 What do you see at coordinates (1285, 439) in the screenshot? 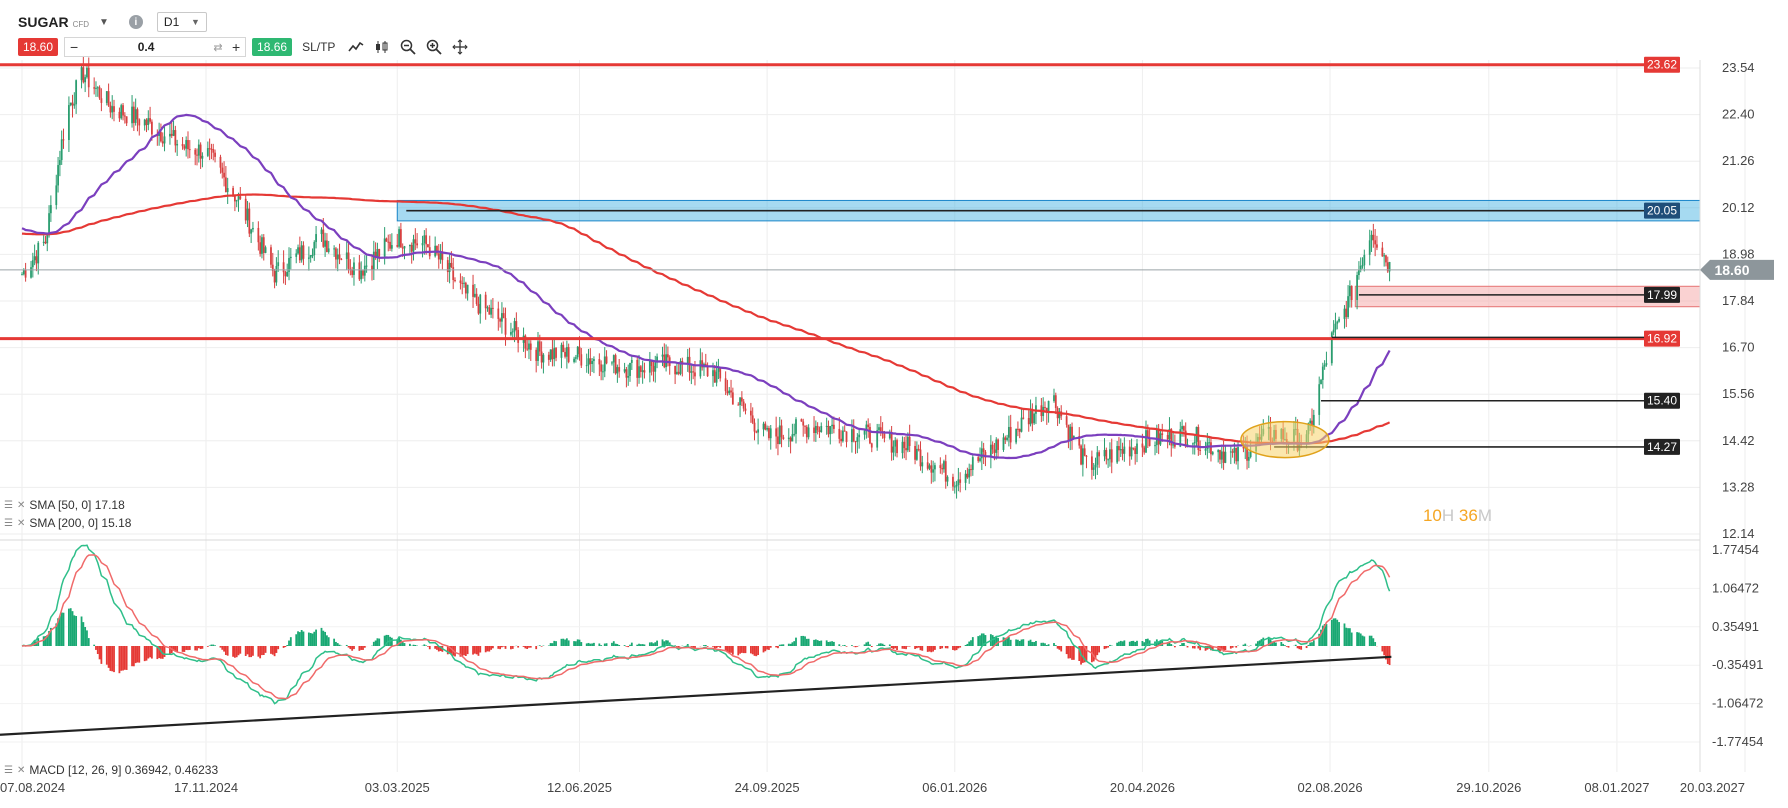
I see `highlight-zone` at bounding box center [1285, 439].